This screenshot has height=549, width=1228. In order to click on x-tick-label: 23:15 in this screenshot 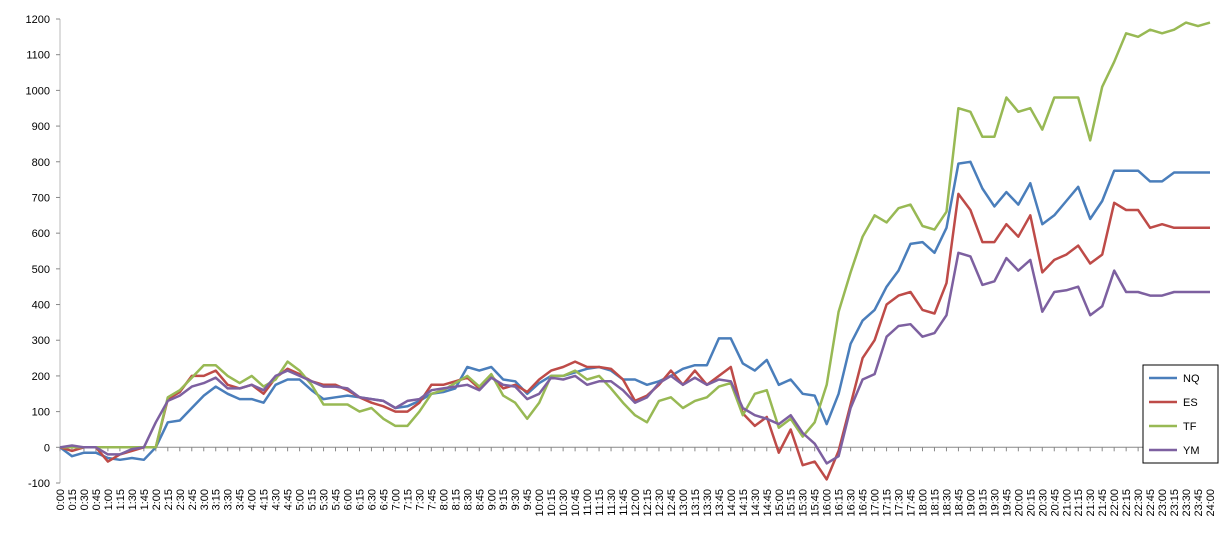, I will do `click(1175, 503)`.